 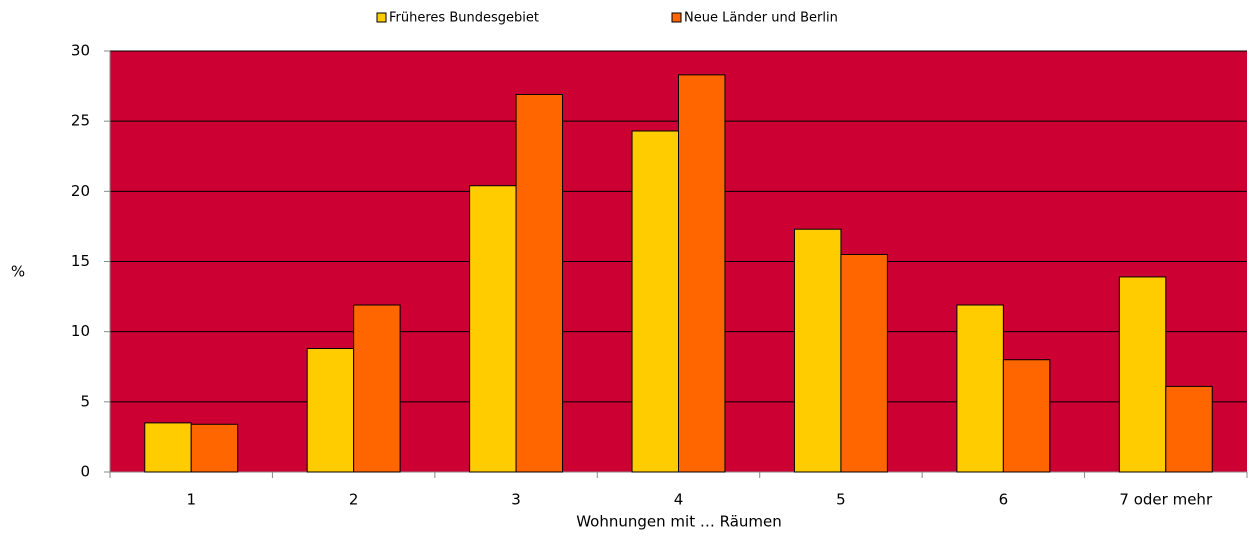 I want to click on y-tick-label: 25, so click(x=80, y=121).